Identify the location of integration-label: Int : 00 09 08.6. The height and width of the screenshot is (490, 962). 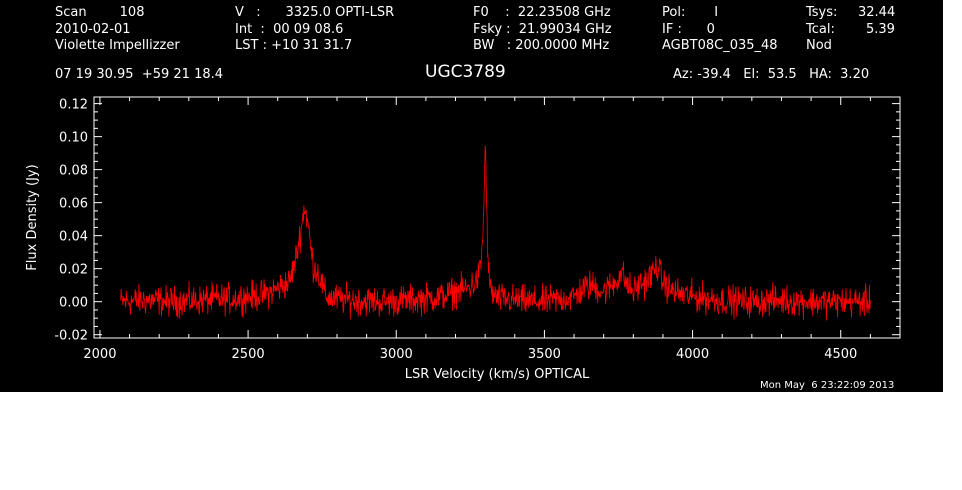
(289, 29).